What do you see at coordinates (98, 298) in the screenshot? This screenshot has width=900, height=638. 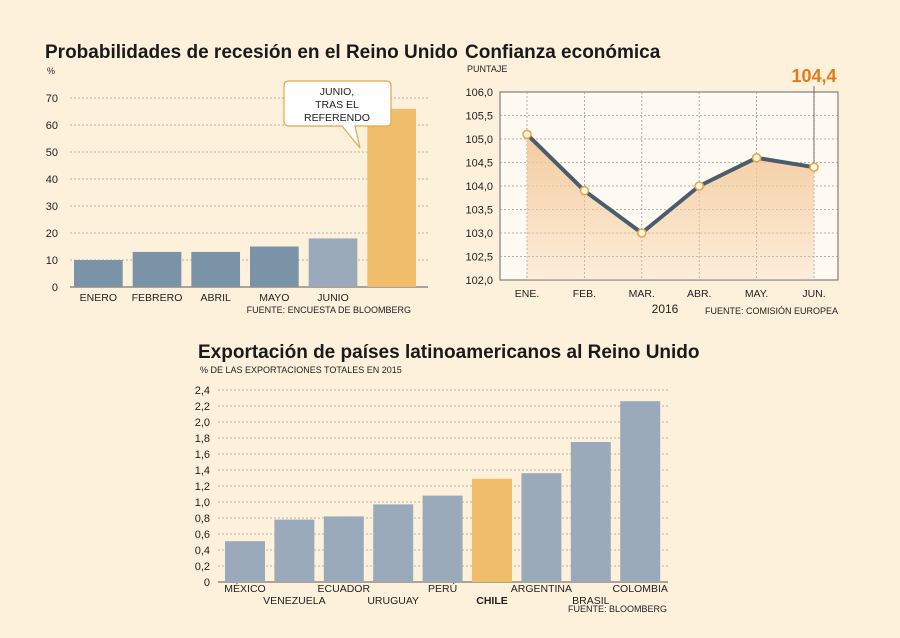 I see `category-label: ENERO` at bounding box center [98, 298].